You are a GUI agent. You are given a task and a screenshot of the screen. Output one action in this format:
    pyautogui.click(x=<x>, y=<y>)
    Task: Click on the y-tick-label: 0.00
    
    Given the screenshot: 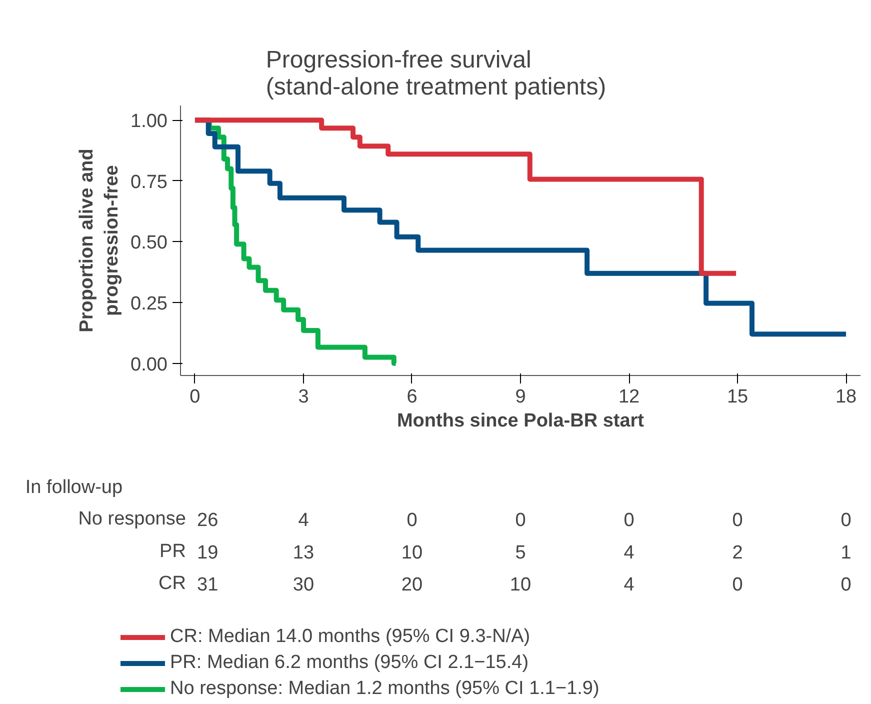 What is the action you would take?
    pyautogui.click(x=149, y=365)
    